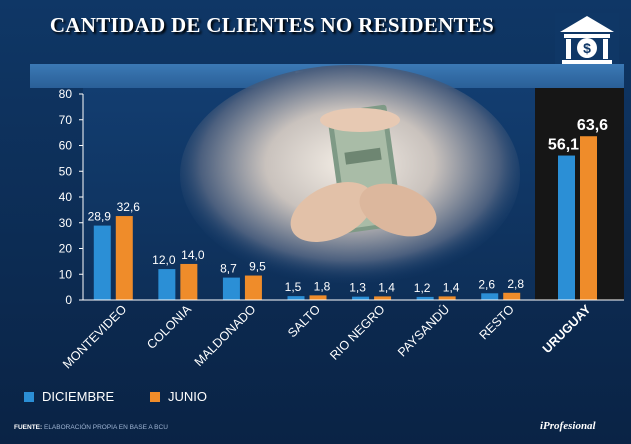  What do you see at coordinates (293, 287) in the screenshot?
I see `data-label-diciembre: 1,5` at bounding box center [293, 287].